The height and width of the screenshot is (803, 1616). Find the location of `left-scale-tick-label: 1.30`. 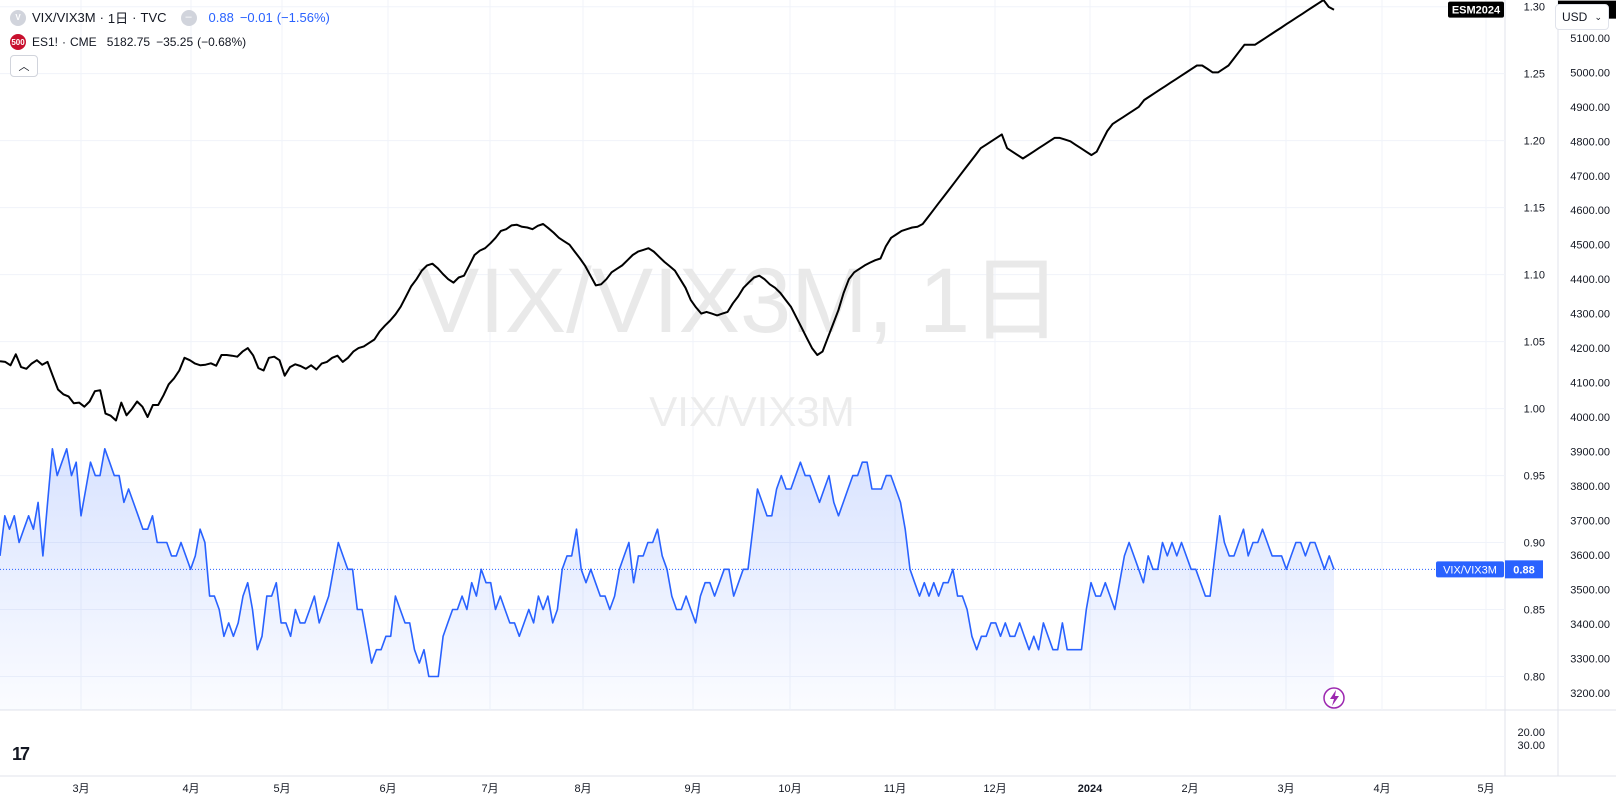

left-scale-tick-label: 1.30 is located at coordinates (1534, 8).